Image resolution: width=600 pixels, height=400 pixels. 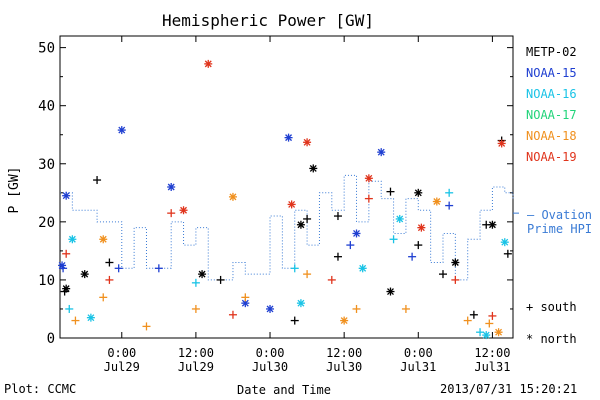 I want to click on legend-ovation-line2: Prime HPI, so click(x=559, y=229).